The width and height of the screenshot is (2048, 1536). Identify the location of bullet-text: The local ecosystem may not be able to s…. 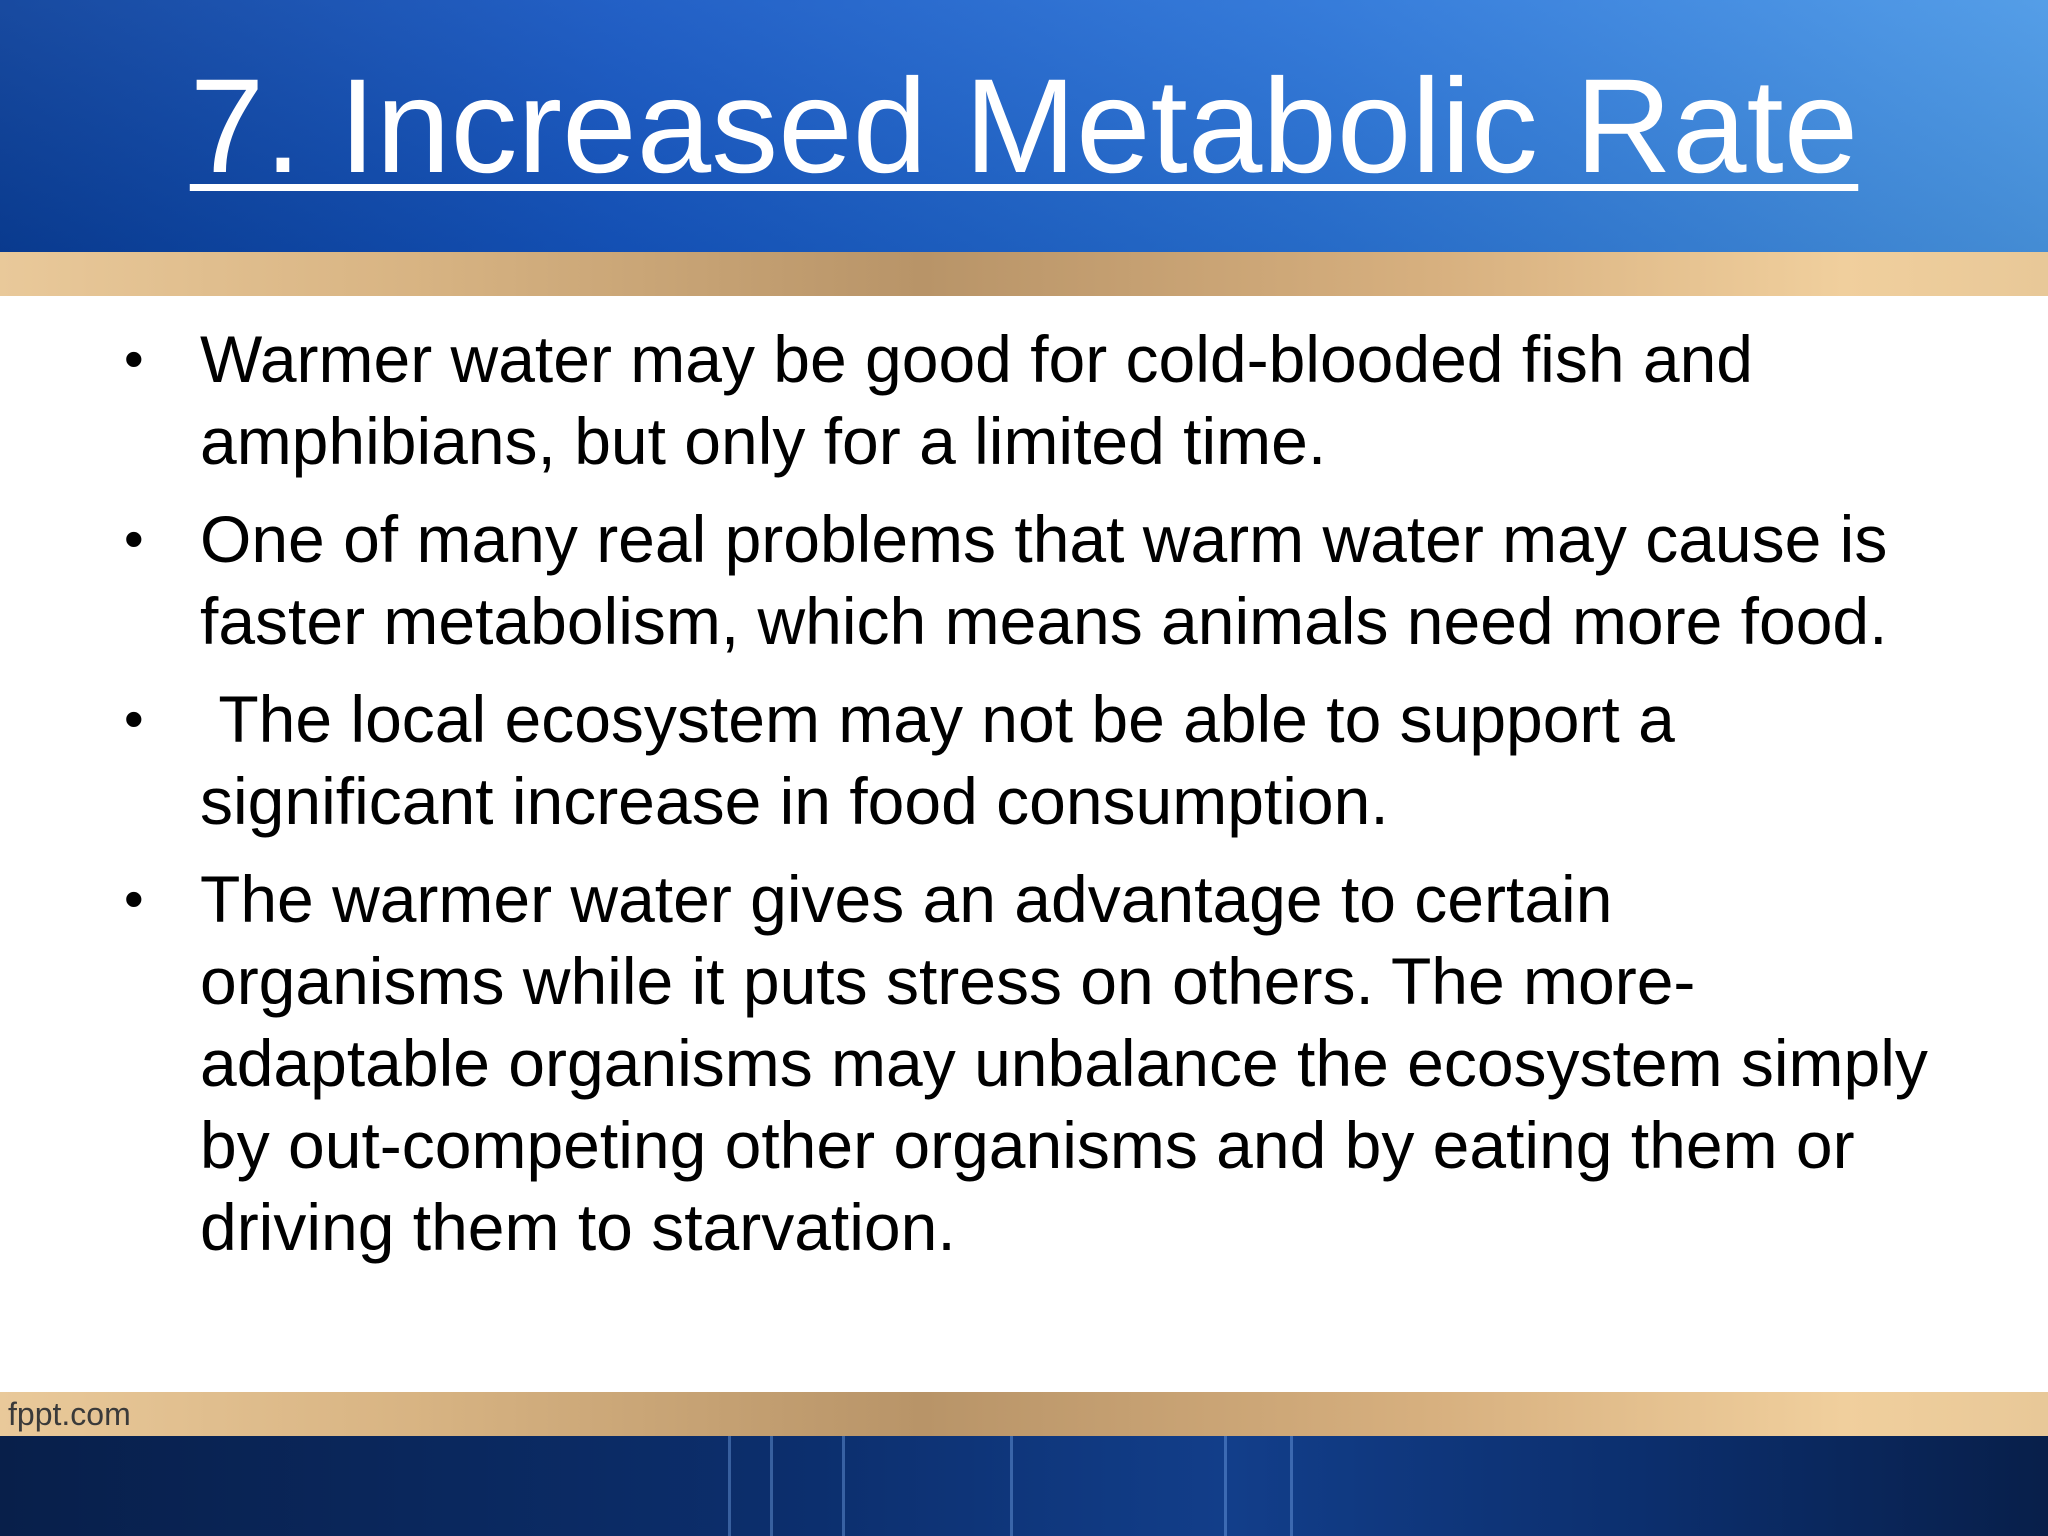
(947, 760).